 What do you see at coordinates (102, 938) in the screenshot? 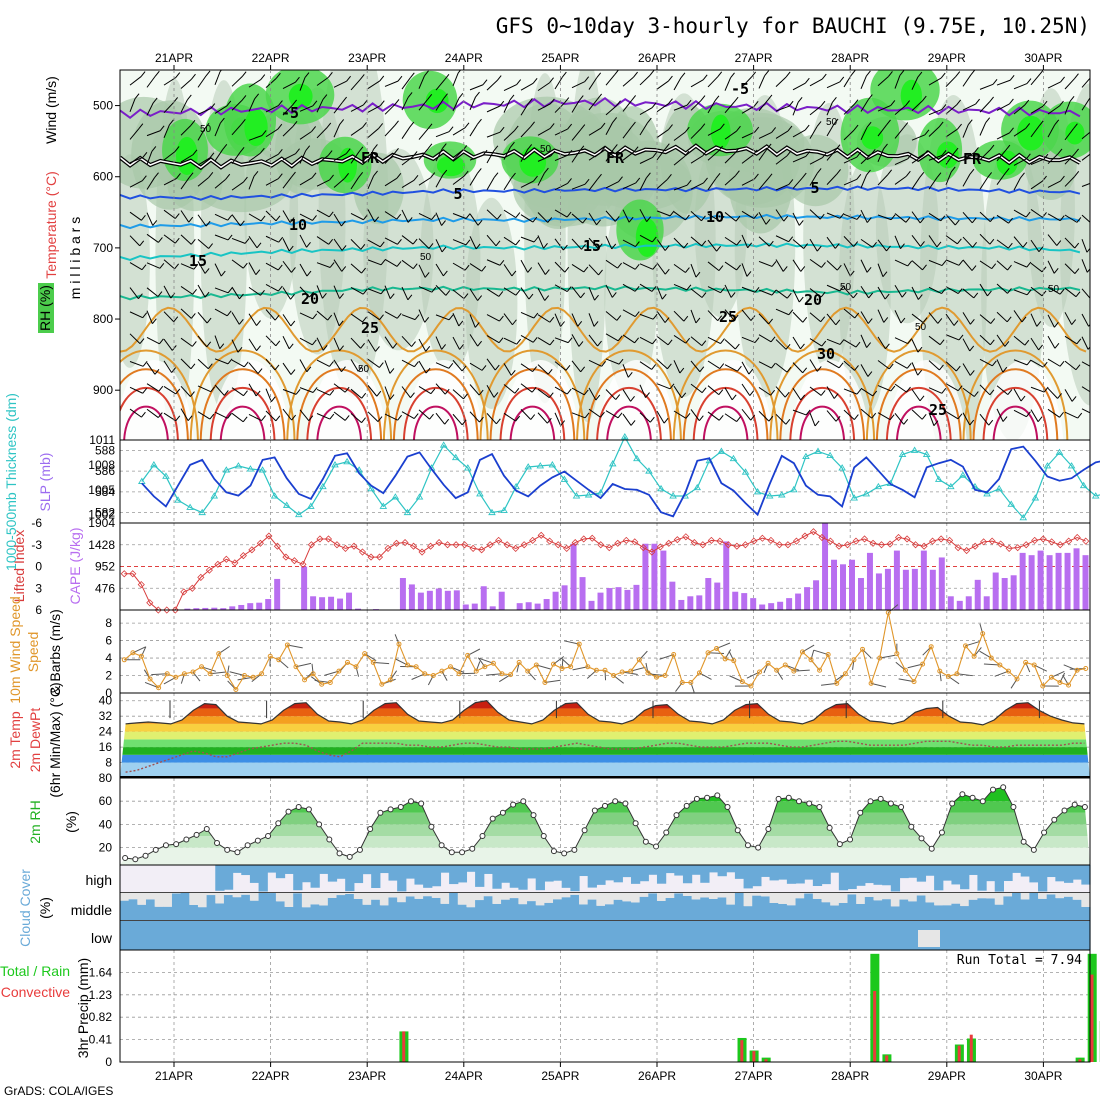
I see `cloud-level-low: low` at bounding box center [102, 938].